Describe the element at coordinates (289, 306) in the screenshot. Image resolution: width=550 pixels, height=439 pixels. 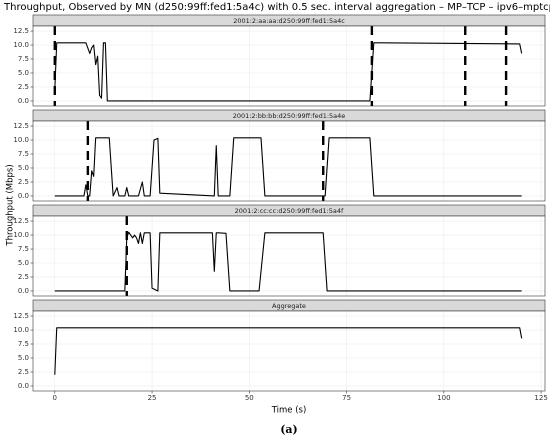
I see `panel-title: Aggregate` at that location.